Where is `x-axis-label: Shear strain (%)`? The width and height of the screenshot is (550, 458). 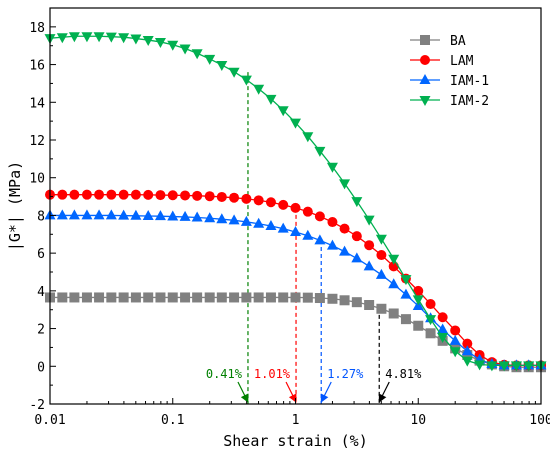 x-axis-label: Shear strain (%) is located at coordinates (295, 441).